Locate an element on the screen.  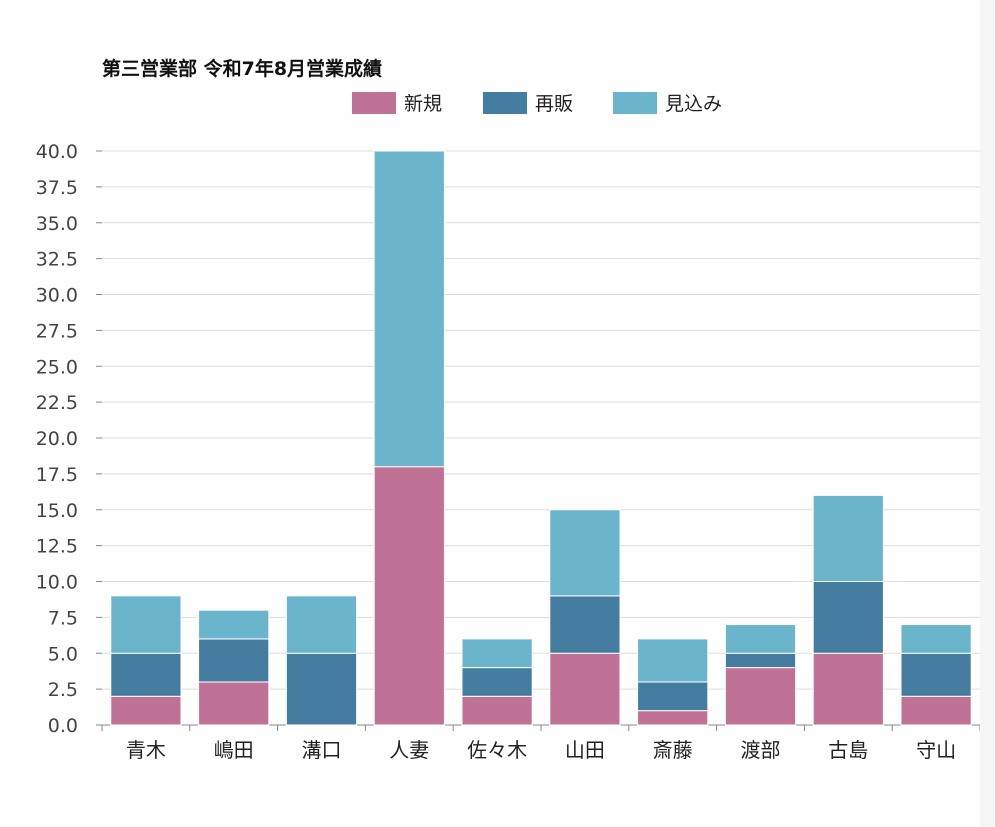
x-tick-label: 古島 is located at coordinates (848, 750).